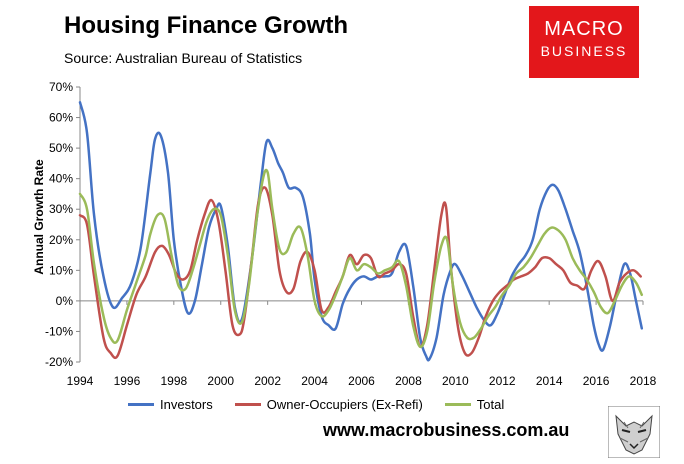 This screenshot has width=684, height=464. I want to click on x-tick-label: 1998, so click(173, 381).